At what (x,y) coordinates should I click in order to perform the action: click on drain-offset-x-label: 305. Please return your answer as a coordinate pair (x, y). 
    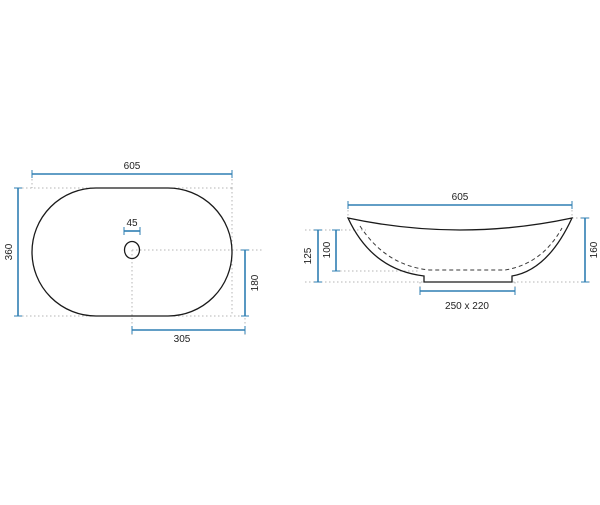
    Looking at the image, I should click on (182, 339).